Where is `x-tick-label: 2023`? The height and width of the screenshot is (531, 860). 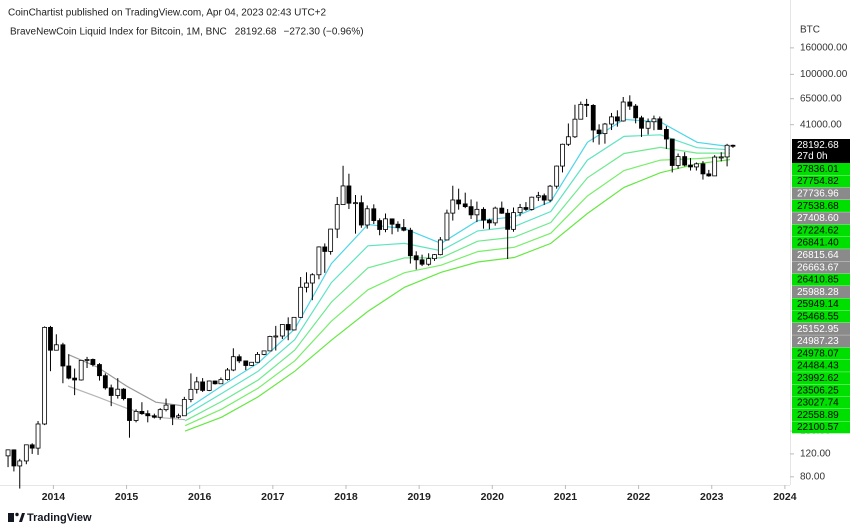
x-tick-label: 2023 is located at coordinates (712, 497).